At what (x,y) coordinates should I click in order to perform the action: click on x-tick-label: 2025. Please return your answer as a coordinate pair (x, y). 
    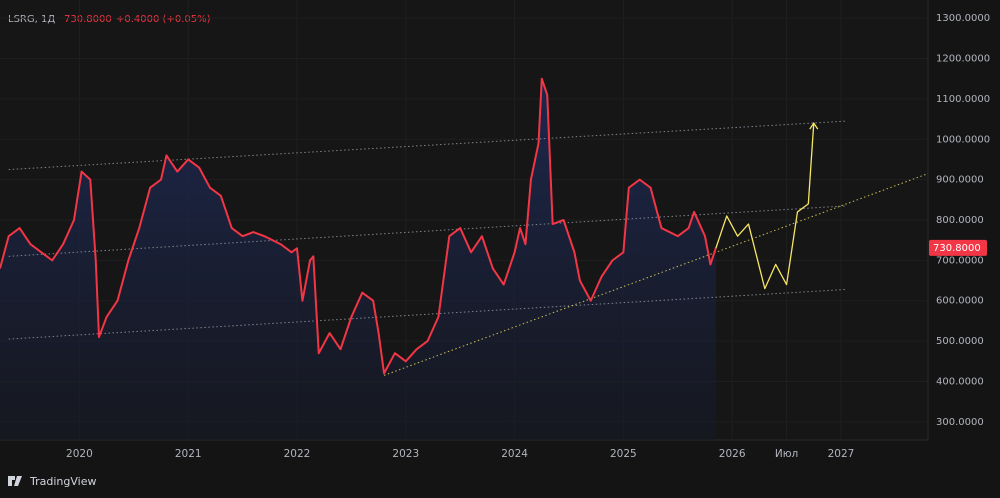
    Looking at the image, I should click on (623, 454).